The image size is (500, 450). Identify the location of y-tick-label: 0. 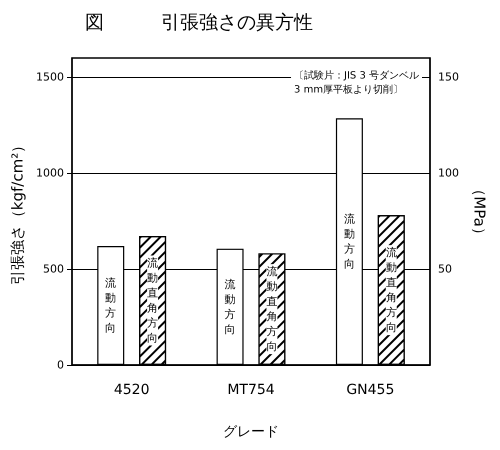
(60, 365).